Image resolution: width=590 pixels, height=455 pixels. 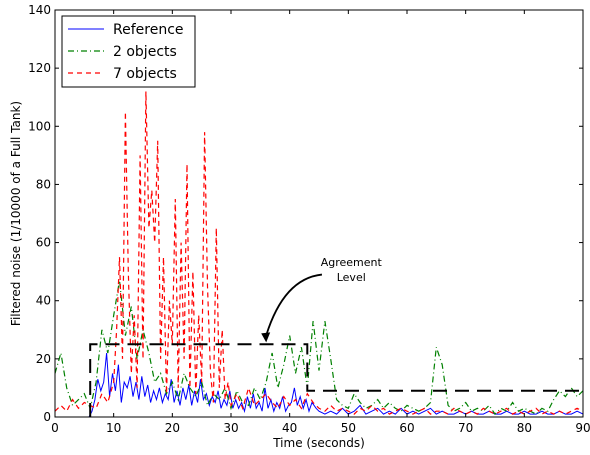 What do you see at coordinates (43, 359) in the screenshot?
I see `y-tick-label: 20` at bounding box center [43, 359].